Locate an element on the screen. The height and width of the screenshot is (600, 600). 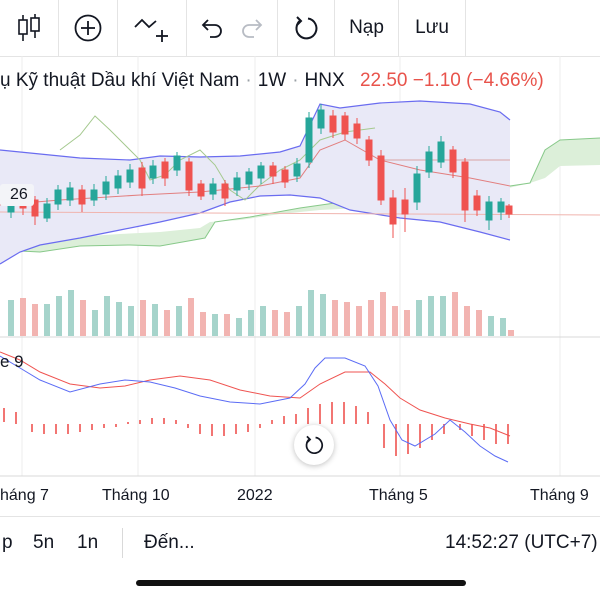
plus-circle-icon is located at coordinates (88, 28).